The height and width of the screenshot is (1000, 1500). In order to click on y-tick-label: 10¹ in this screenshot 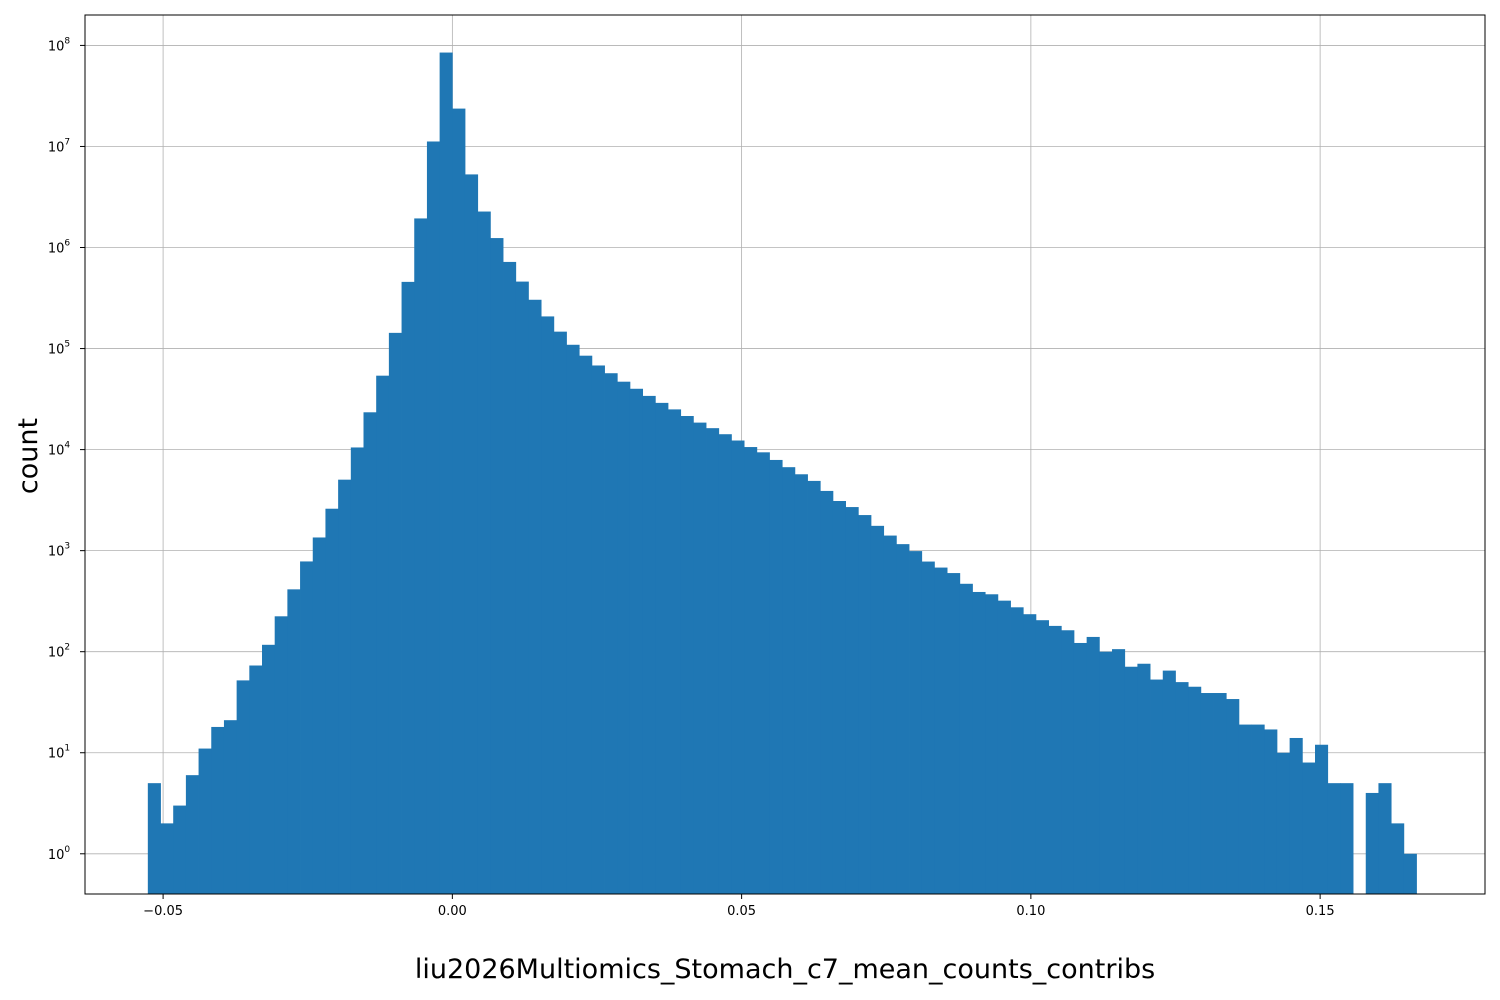, I will do `click(59, 753)`.